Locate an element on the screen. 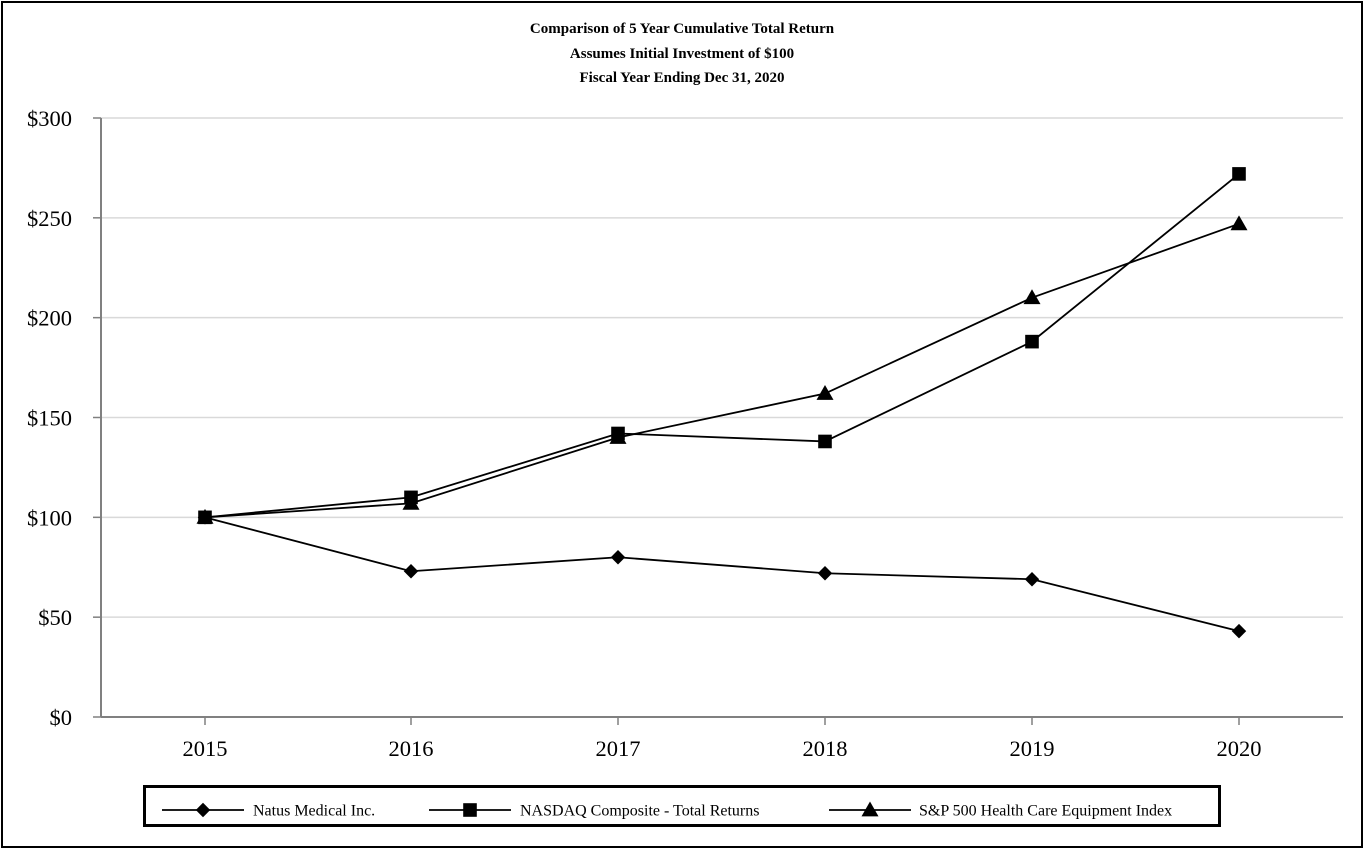 This screenshot has height=848, width=1364. legend-item: S&P 500 Health Care Equipment Index is located at coordinates (1000, 810).